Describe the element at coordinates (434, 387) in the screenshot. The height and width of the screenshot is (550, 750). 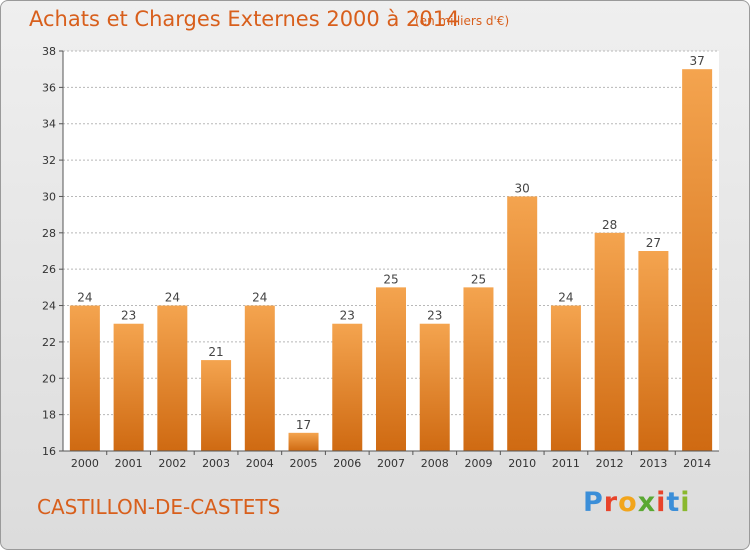
I see `bar-2008` at that location.